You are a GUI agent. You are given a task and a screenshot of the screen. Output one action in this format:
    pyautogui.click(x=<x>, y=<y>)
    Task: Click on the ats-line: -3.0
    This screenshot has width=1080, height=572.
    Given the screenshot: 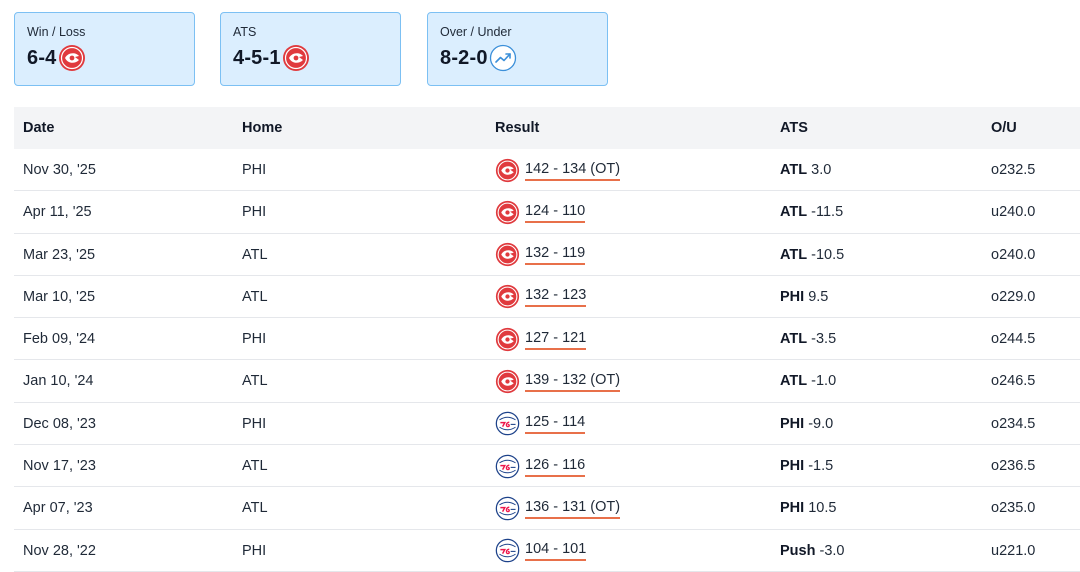 What is the action you would take?
    pyautogui.click(x=832, y=550)
    